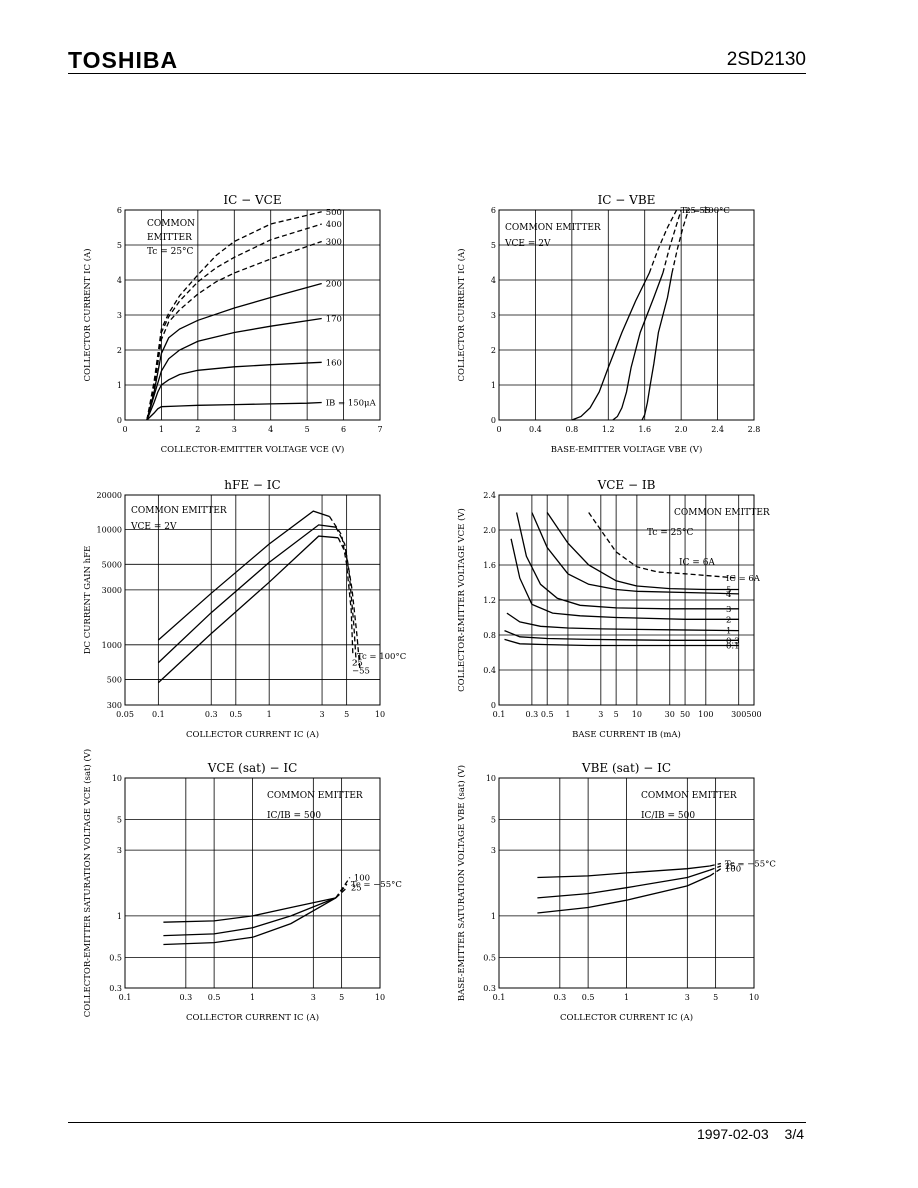 This screenshot has height=1188, width=918. I want to click on chart-title: VCE − IB, so click(626, 485).